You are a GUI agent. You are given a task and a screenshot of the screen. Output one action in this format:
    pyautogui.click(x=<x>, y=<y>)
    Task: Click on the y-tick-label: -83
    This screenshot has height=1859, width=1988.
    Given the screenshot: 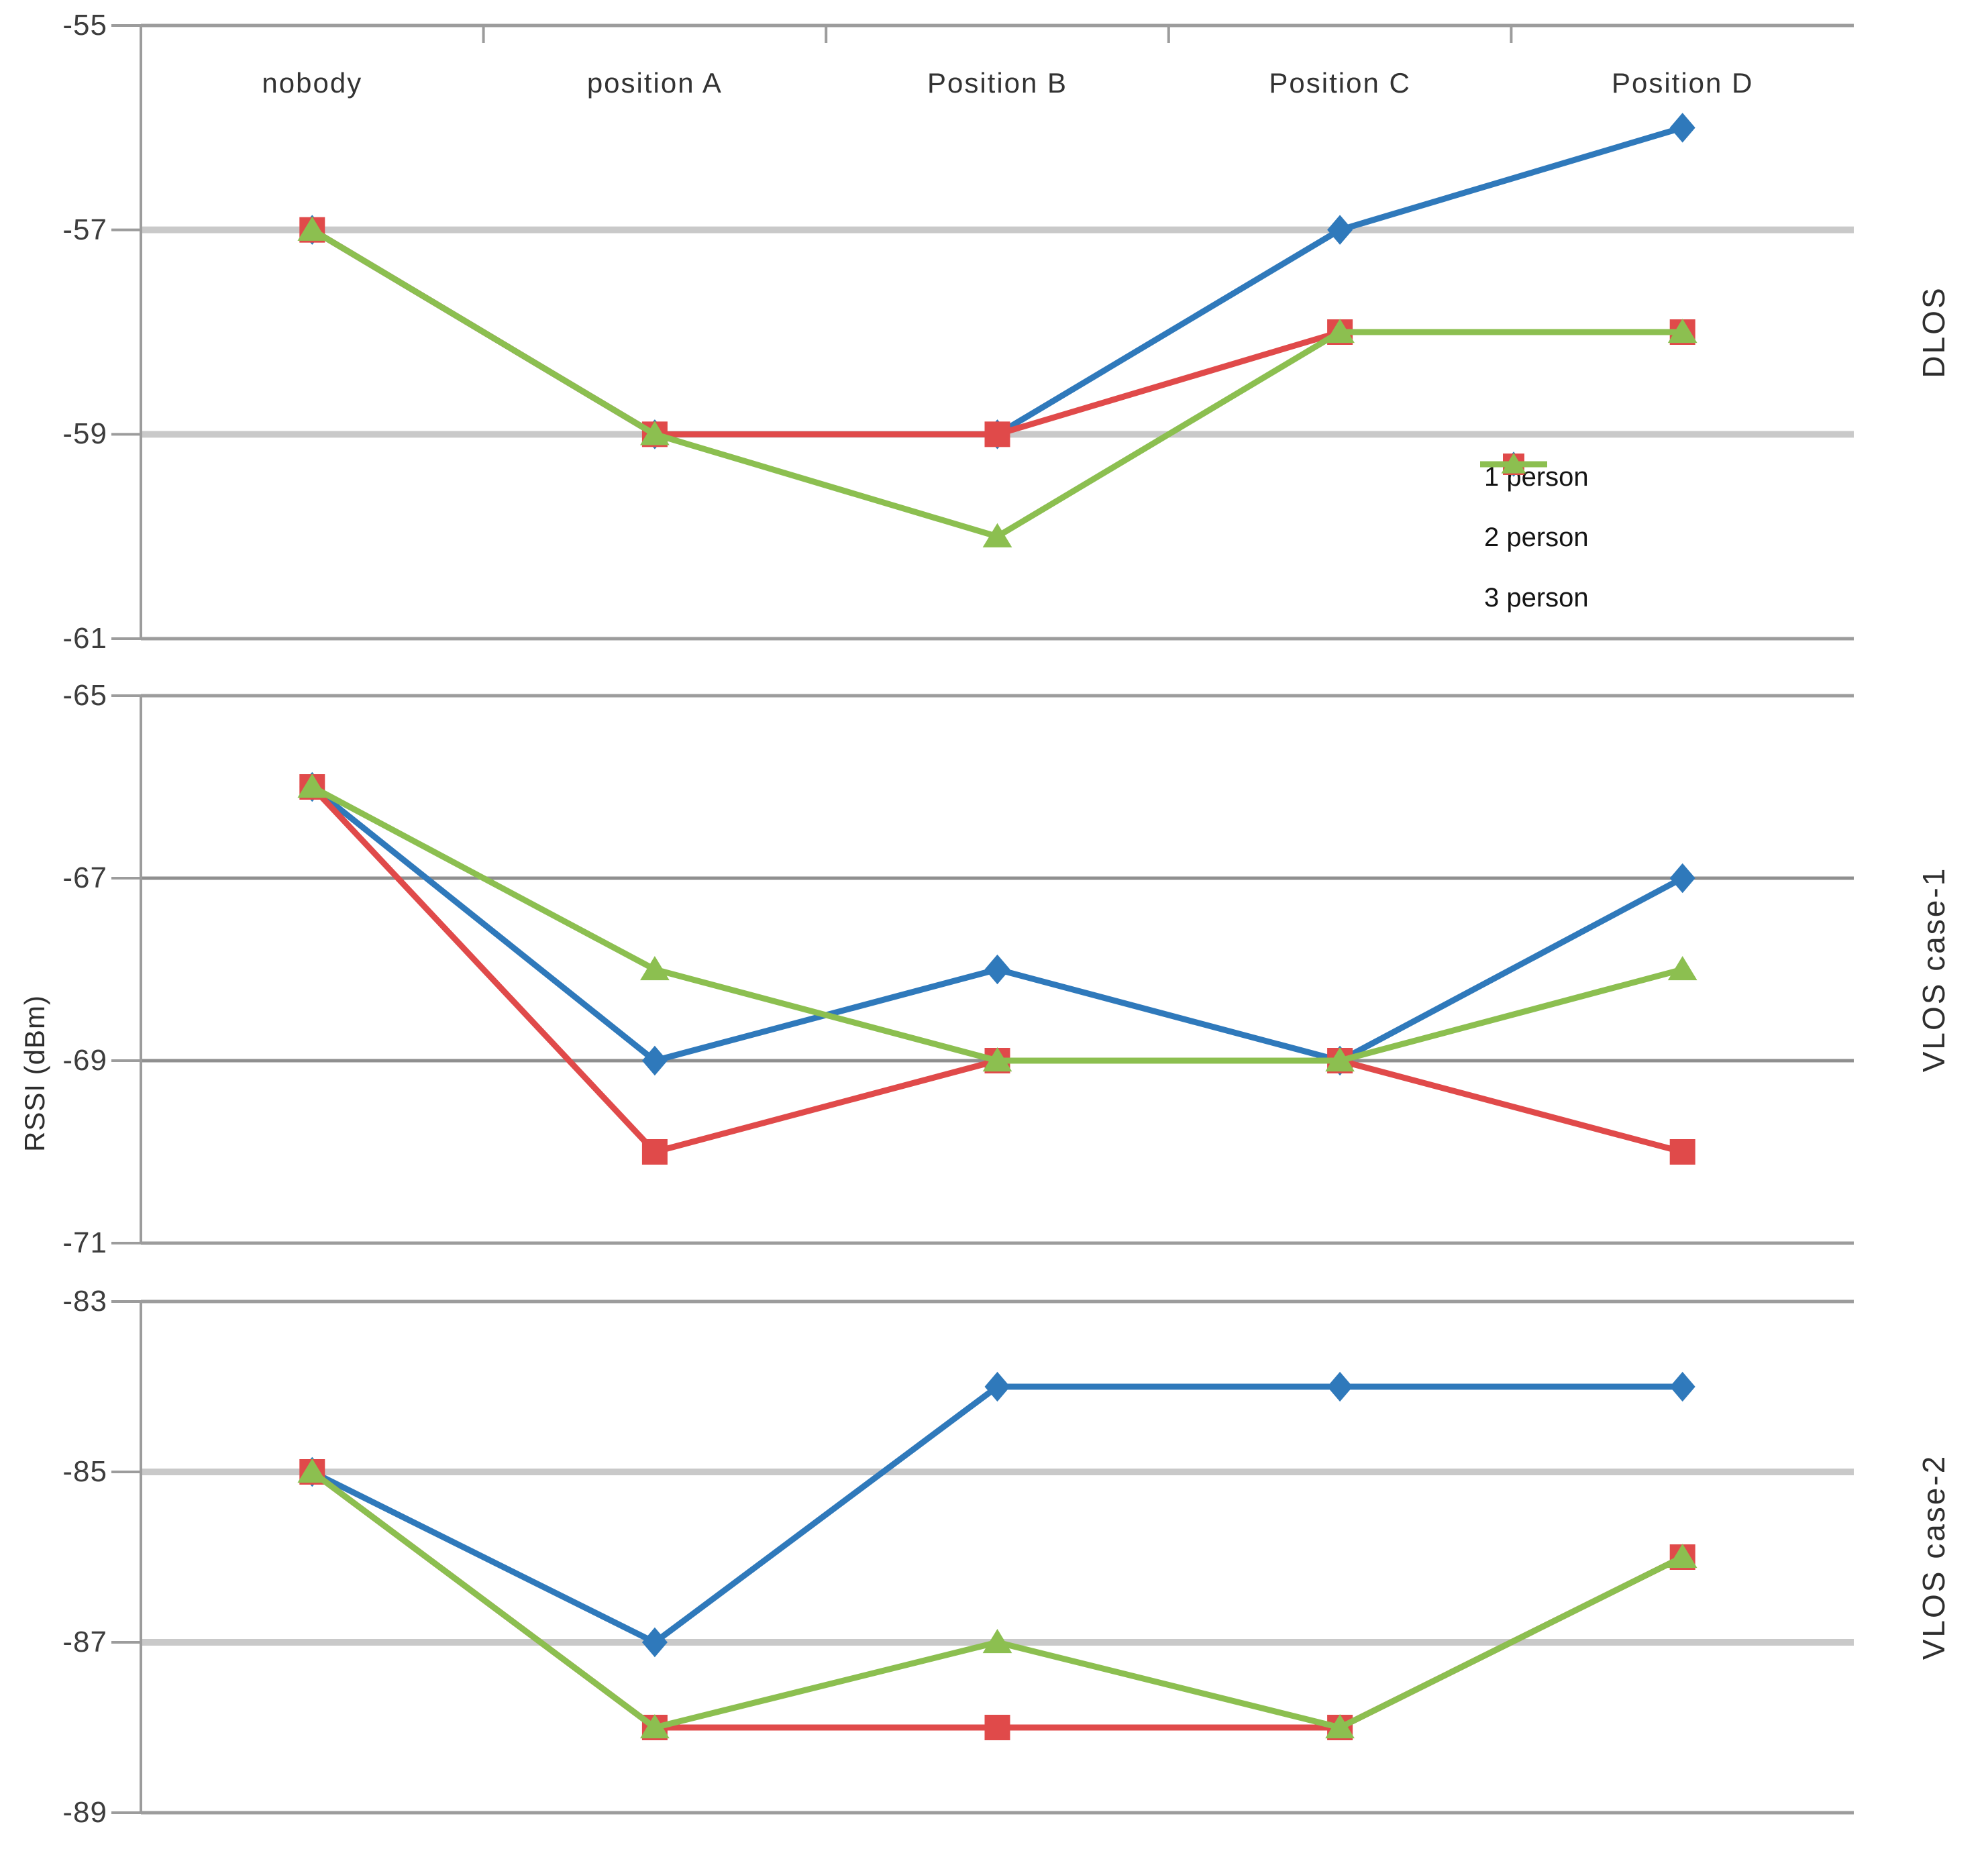 What is the action you would take?
    pyautogui.click(x=84, y=1301)
    